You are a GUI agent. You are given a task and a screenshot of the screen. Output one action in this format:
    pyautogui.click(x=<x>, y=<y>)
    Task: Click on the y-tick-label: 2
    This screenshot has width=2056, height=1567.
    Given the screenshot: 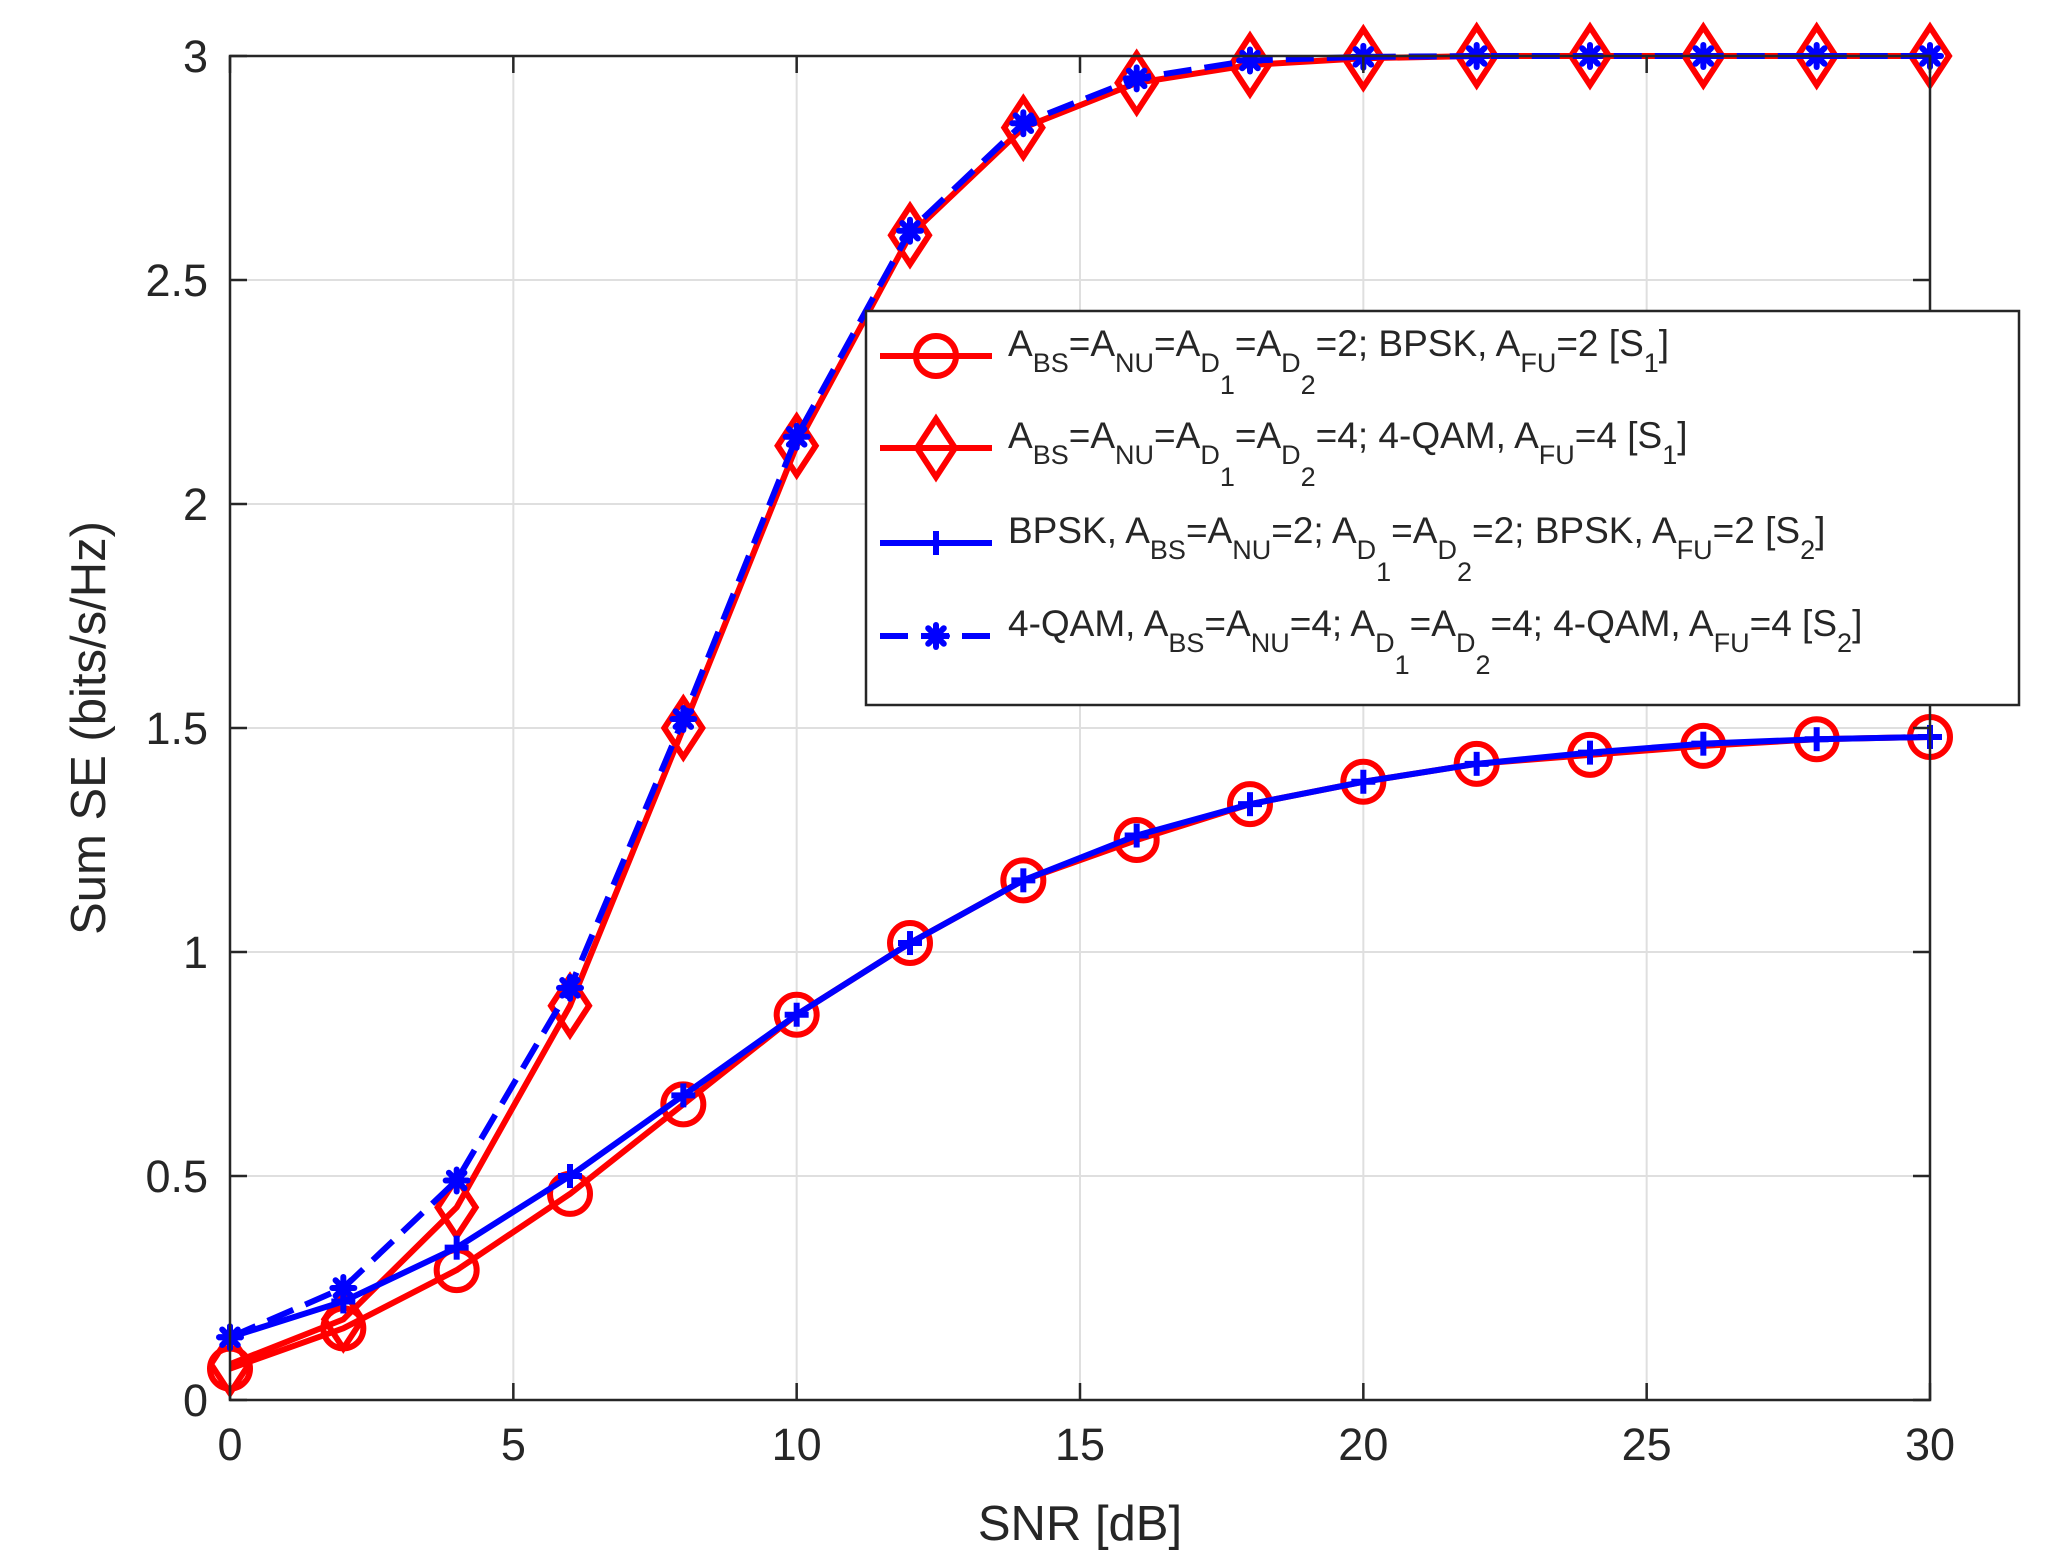 What is the action you would take?
    pyautogui.click(x=195, y=504)
    